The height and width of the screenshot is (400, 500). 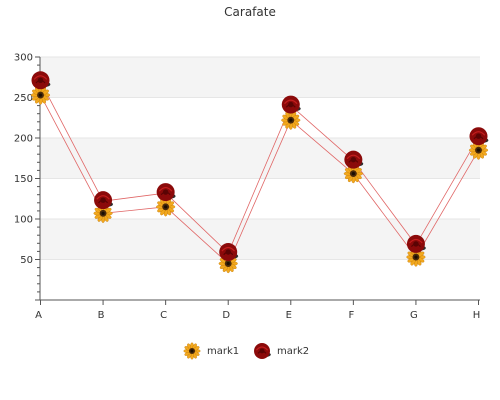 What do you see at coordinates (40, 95) in the screenshot?
I see `data-point-mark1-A` at bounding box center [40, 95].